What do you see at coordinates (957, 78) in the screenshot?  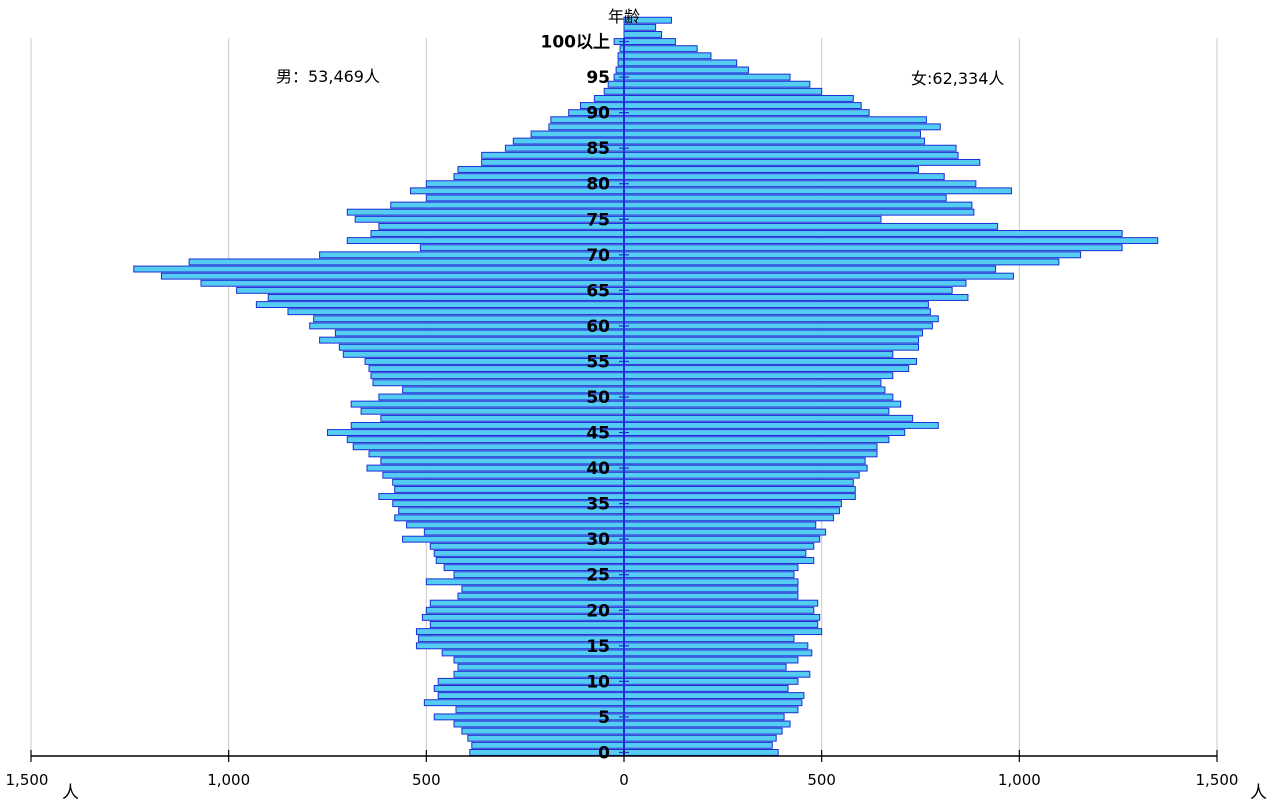 I see `legend-female: 女:62,334人` at bounding box center [957, 78].